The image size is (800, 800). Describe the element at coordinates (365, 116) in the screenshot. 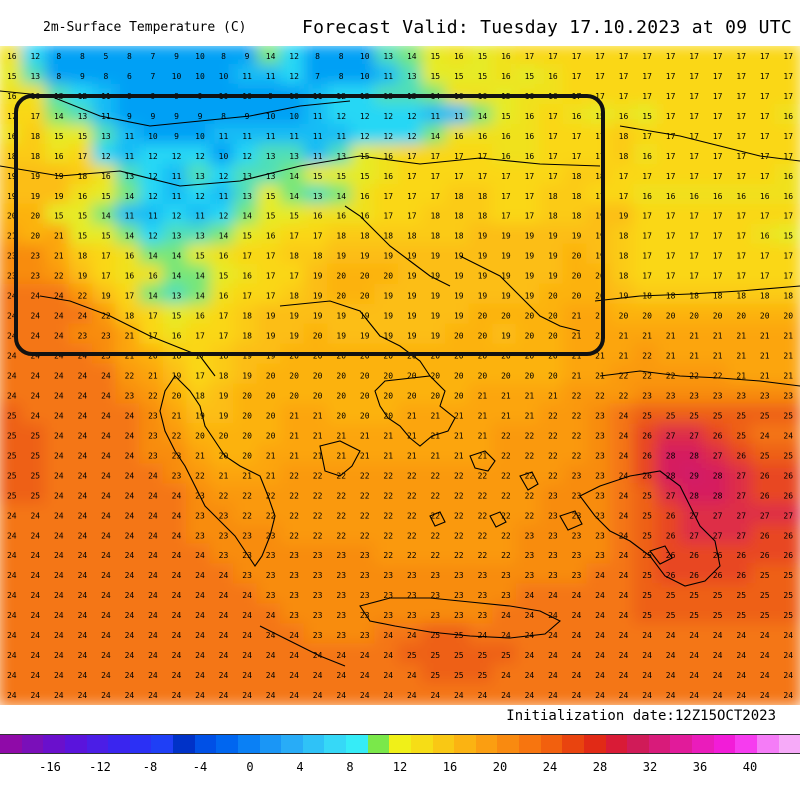

I see `grid-value-label: 12` at that location.